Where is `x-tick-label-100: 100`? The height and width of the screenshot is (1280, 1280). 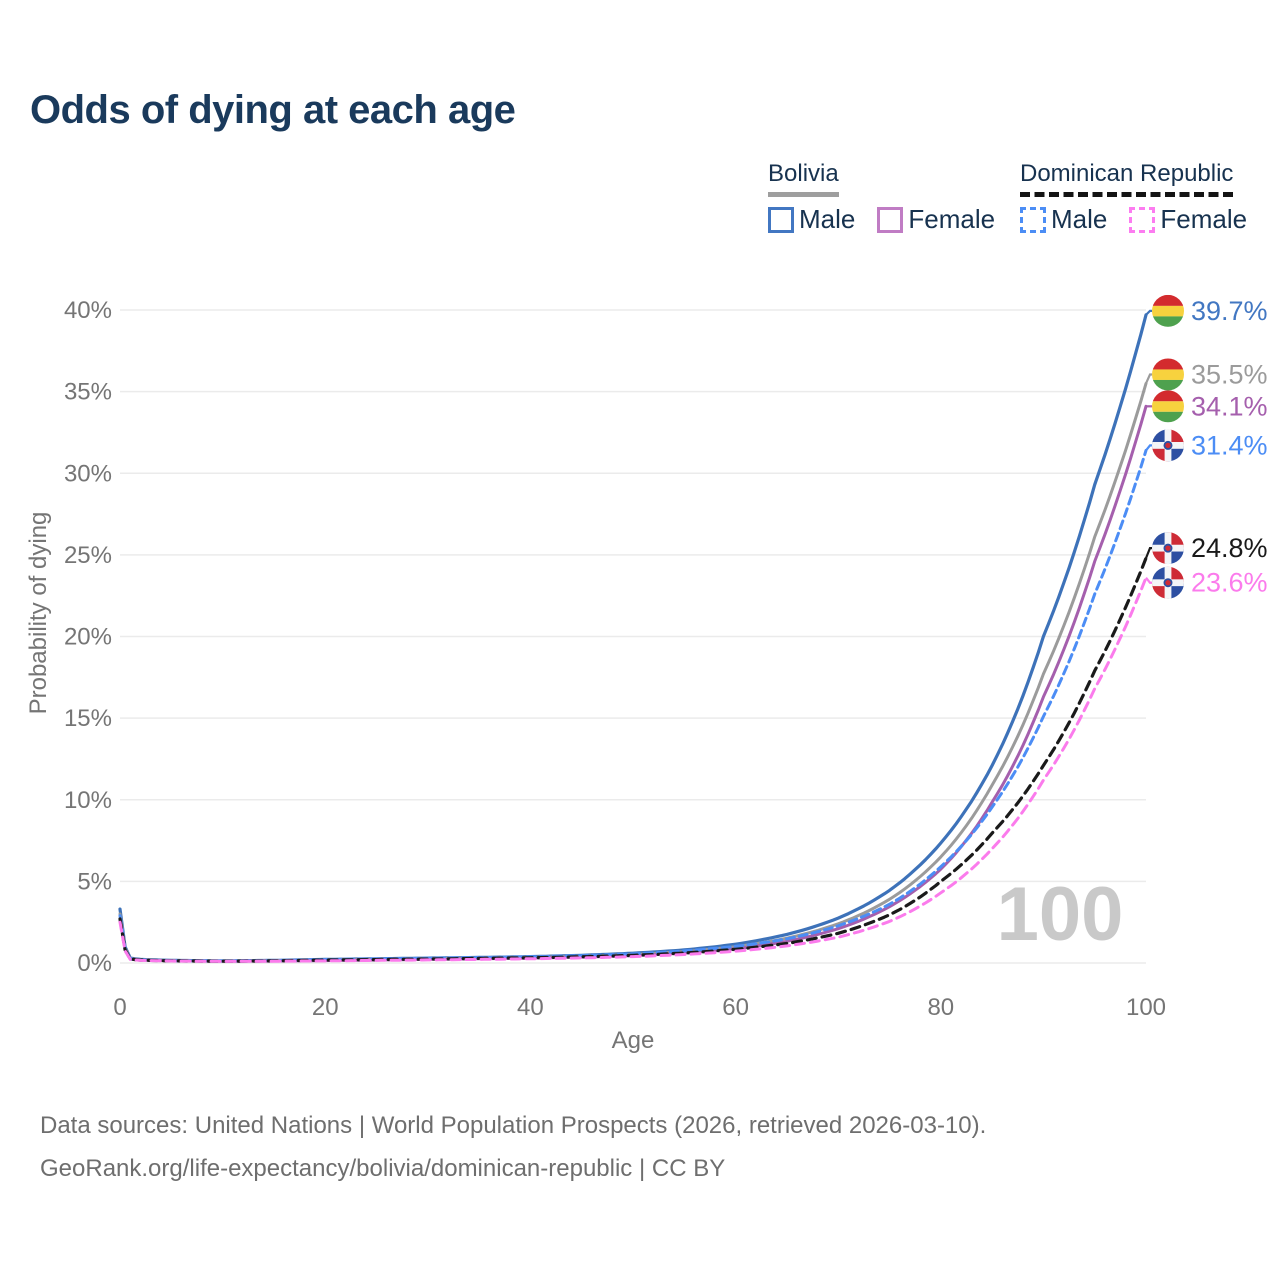 x-tick-label-100: 100 is located at coordinates (1146, 1007).